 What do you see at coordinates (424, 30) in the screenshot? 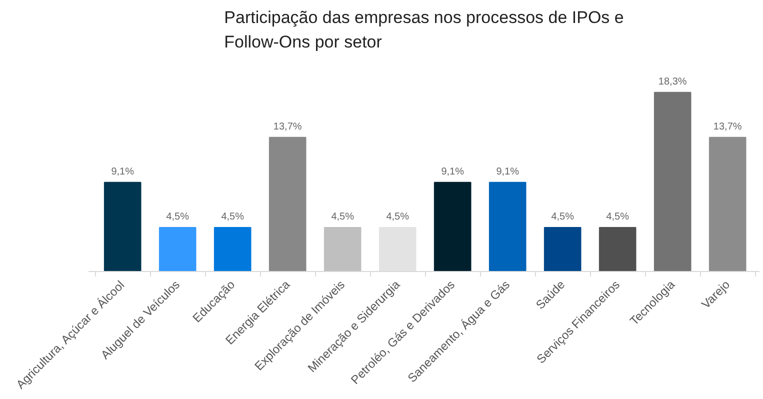
I see `chart-title: Participação das empresas nos processos de IPOs e Follow-Ons por setor` at bounding box center [424, 30].